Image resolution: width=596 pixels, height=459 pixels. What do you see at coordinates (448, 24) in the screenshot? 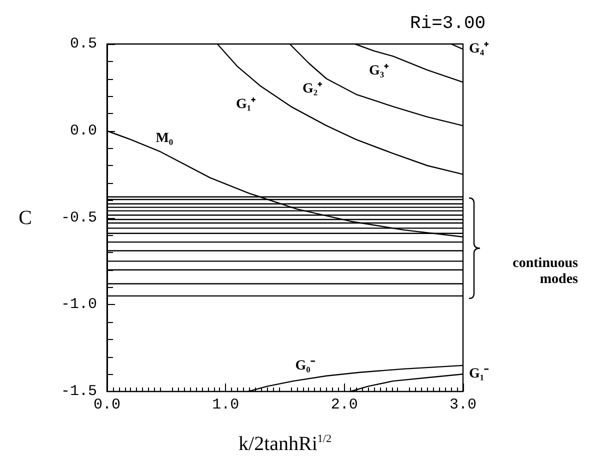
I see `text: Ri=3.00` at bounding box center [448, 24].